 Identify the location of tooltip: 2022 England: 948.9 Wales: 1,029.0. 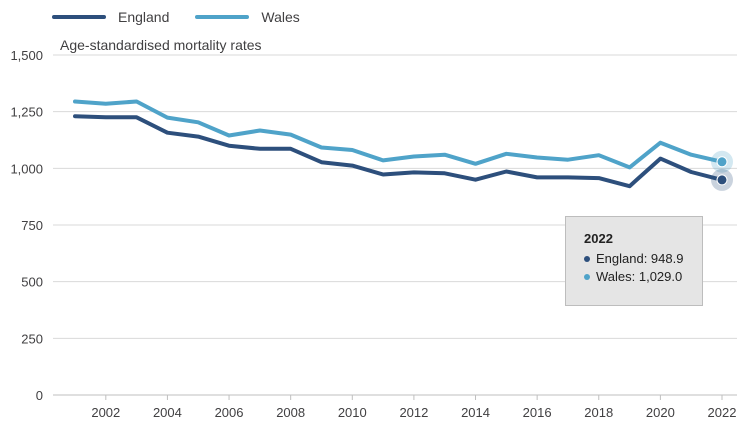
(634, 261).